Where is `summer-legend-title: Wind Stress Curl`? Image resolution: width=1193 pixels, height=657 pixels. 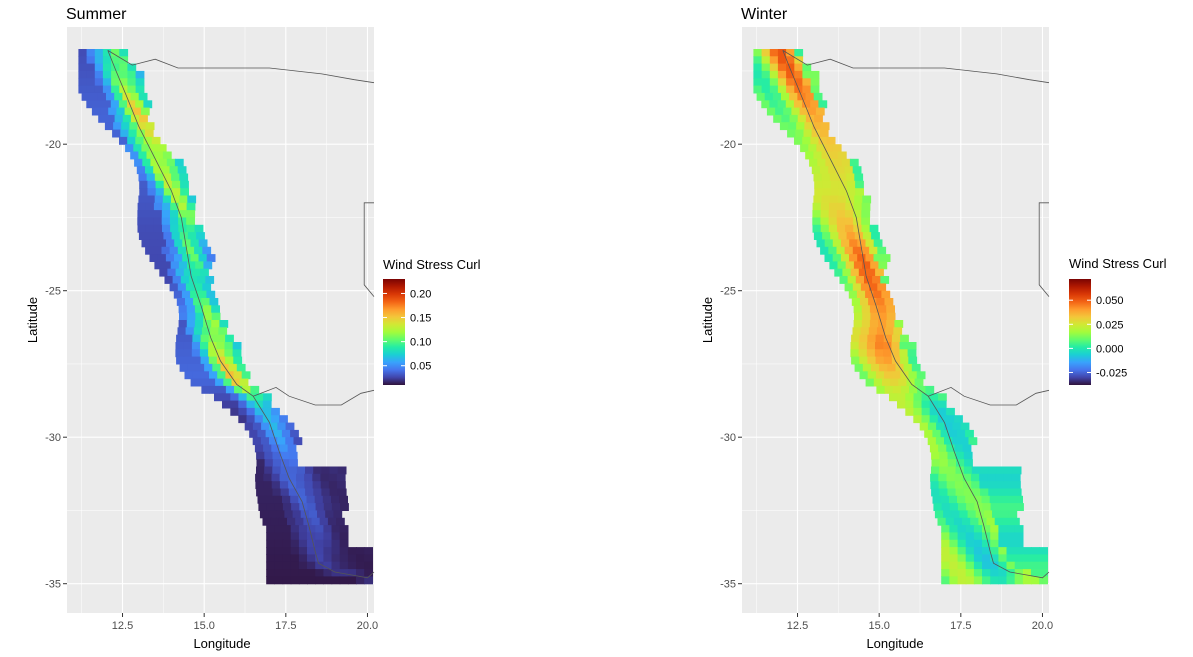
summer-legend-title: Wind Stress Curl is located at coordinates (432, 264).